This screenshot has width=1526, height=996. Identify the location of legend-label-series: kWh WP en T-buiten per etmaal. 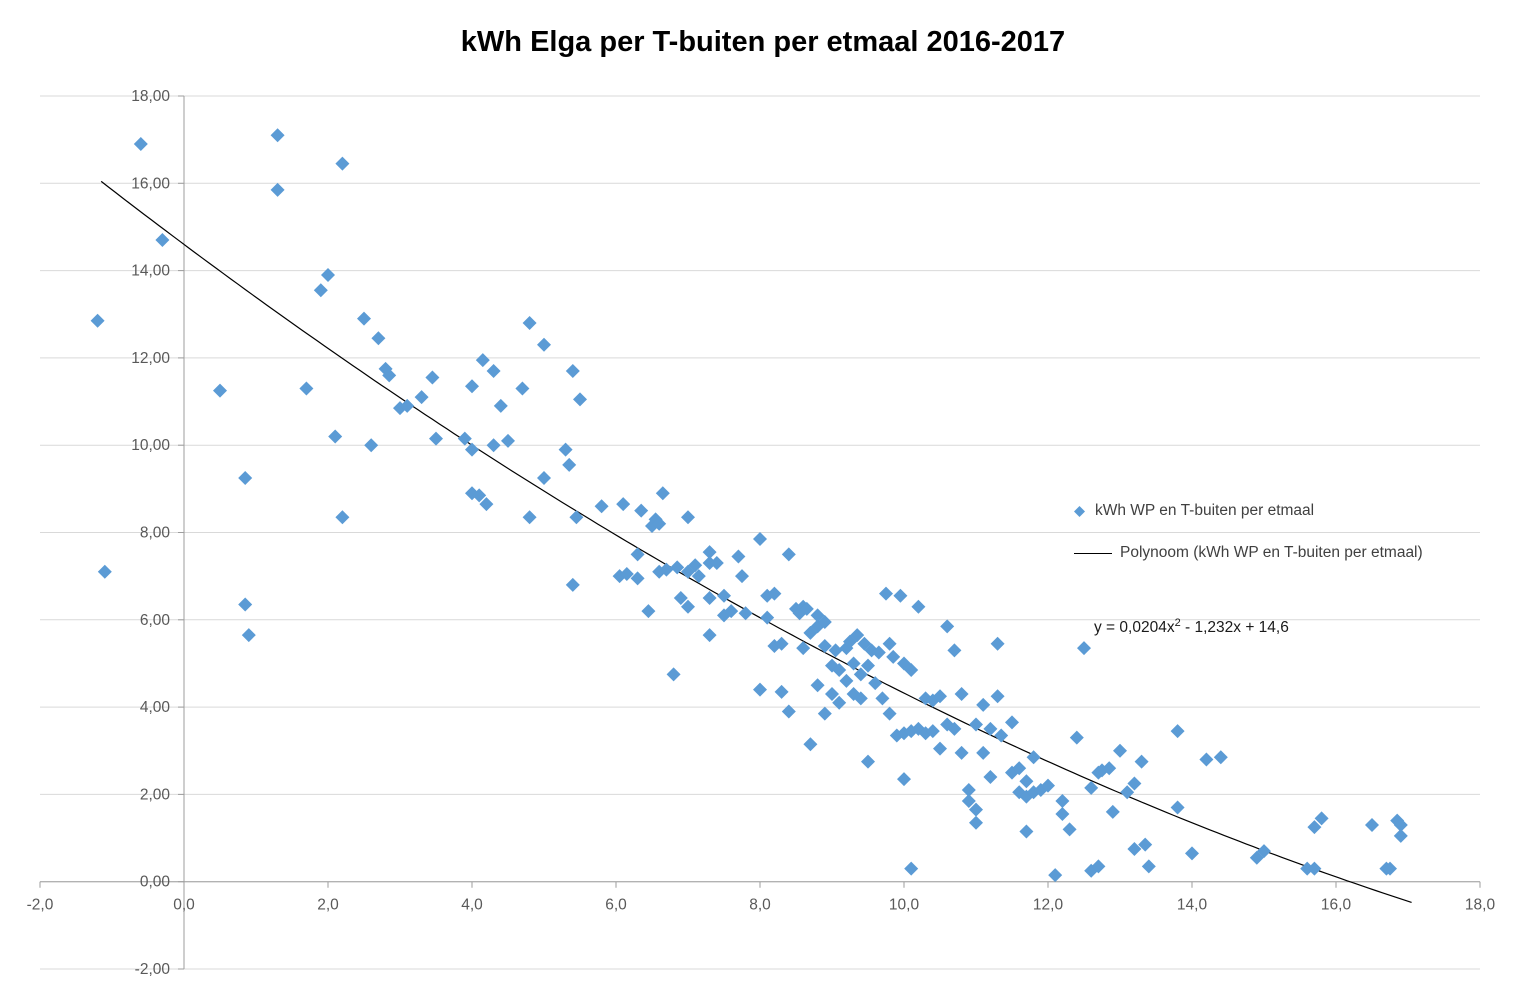
(1205, 510).